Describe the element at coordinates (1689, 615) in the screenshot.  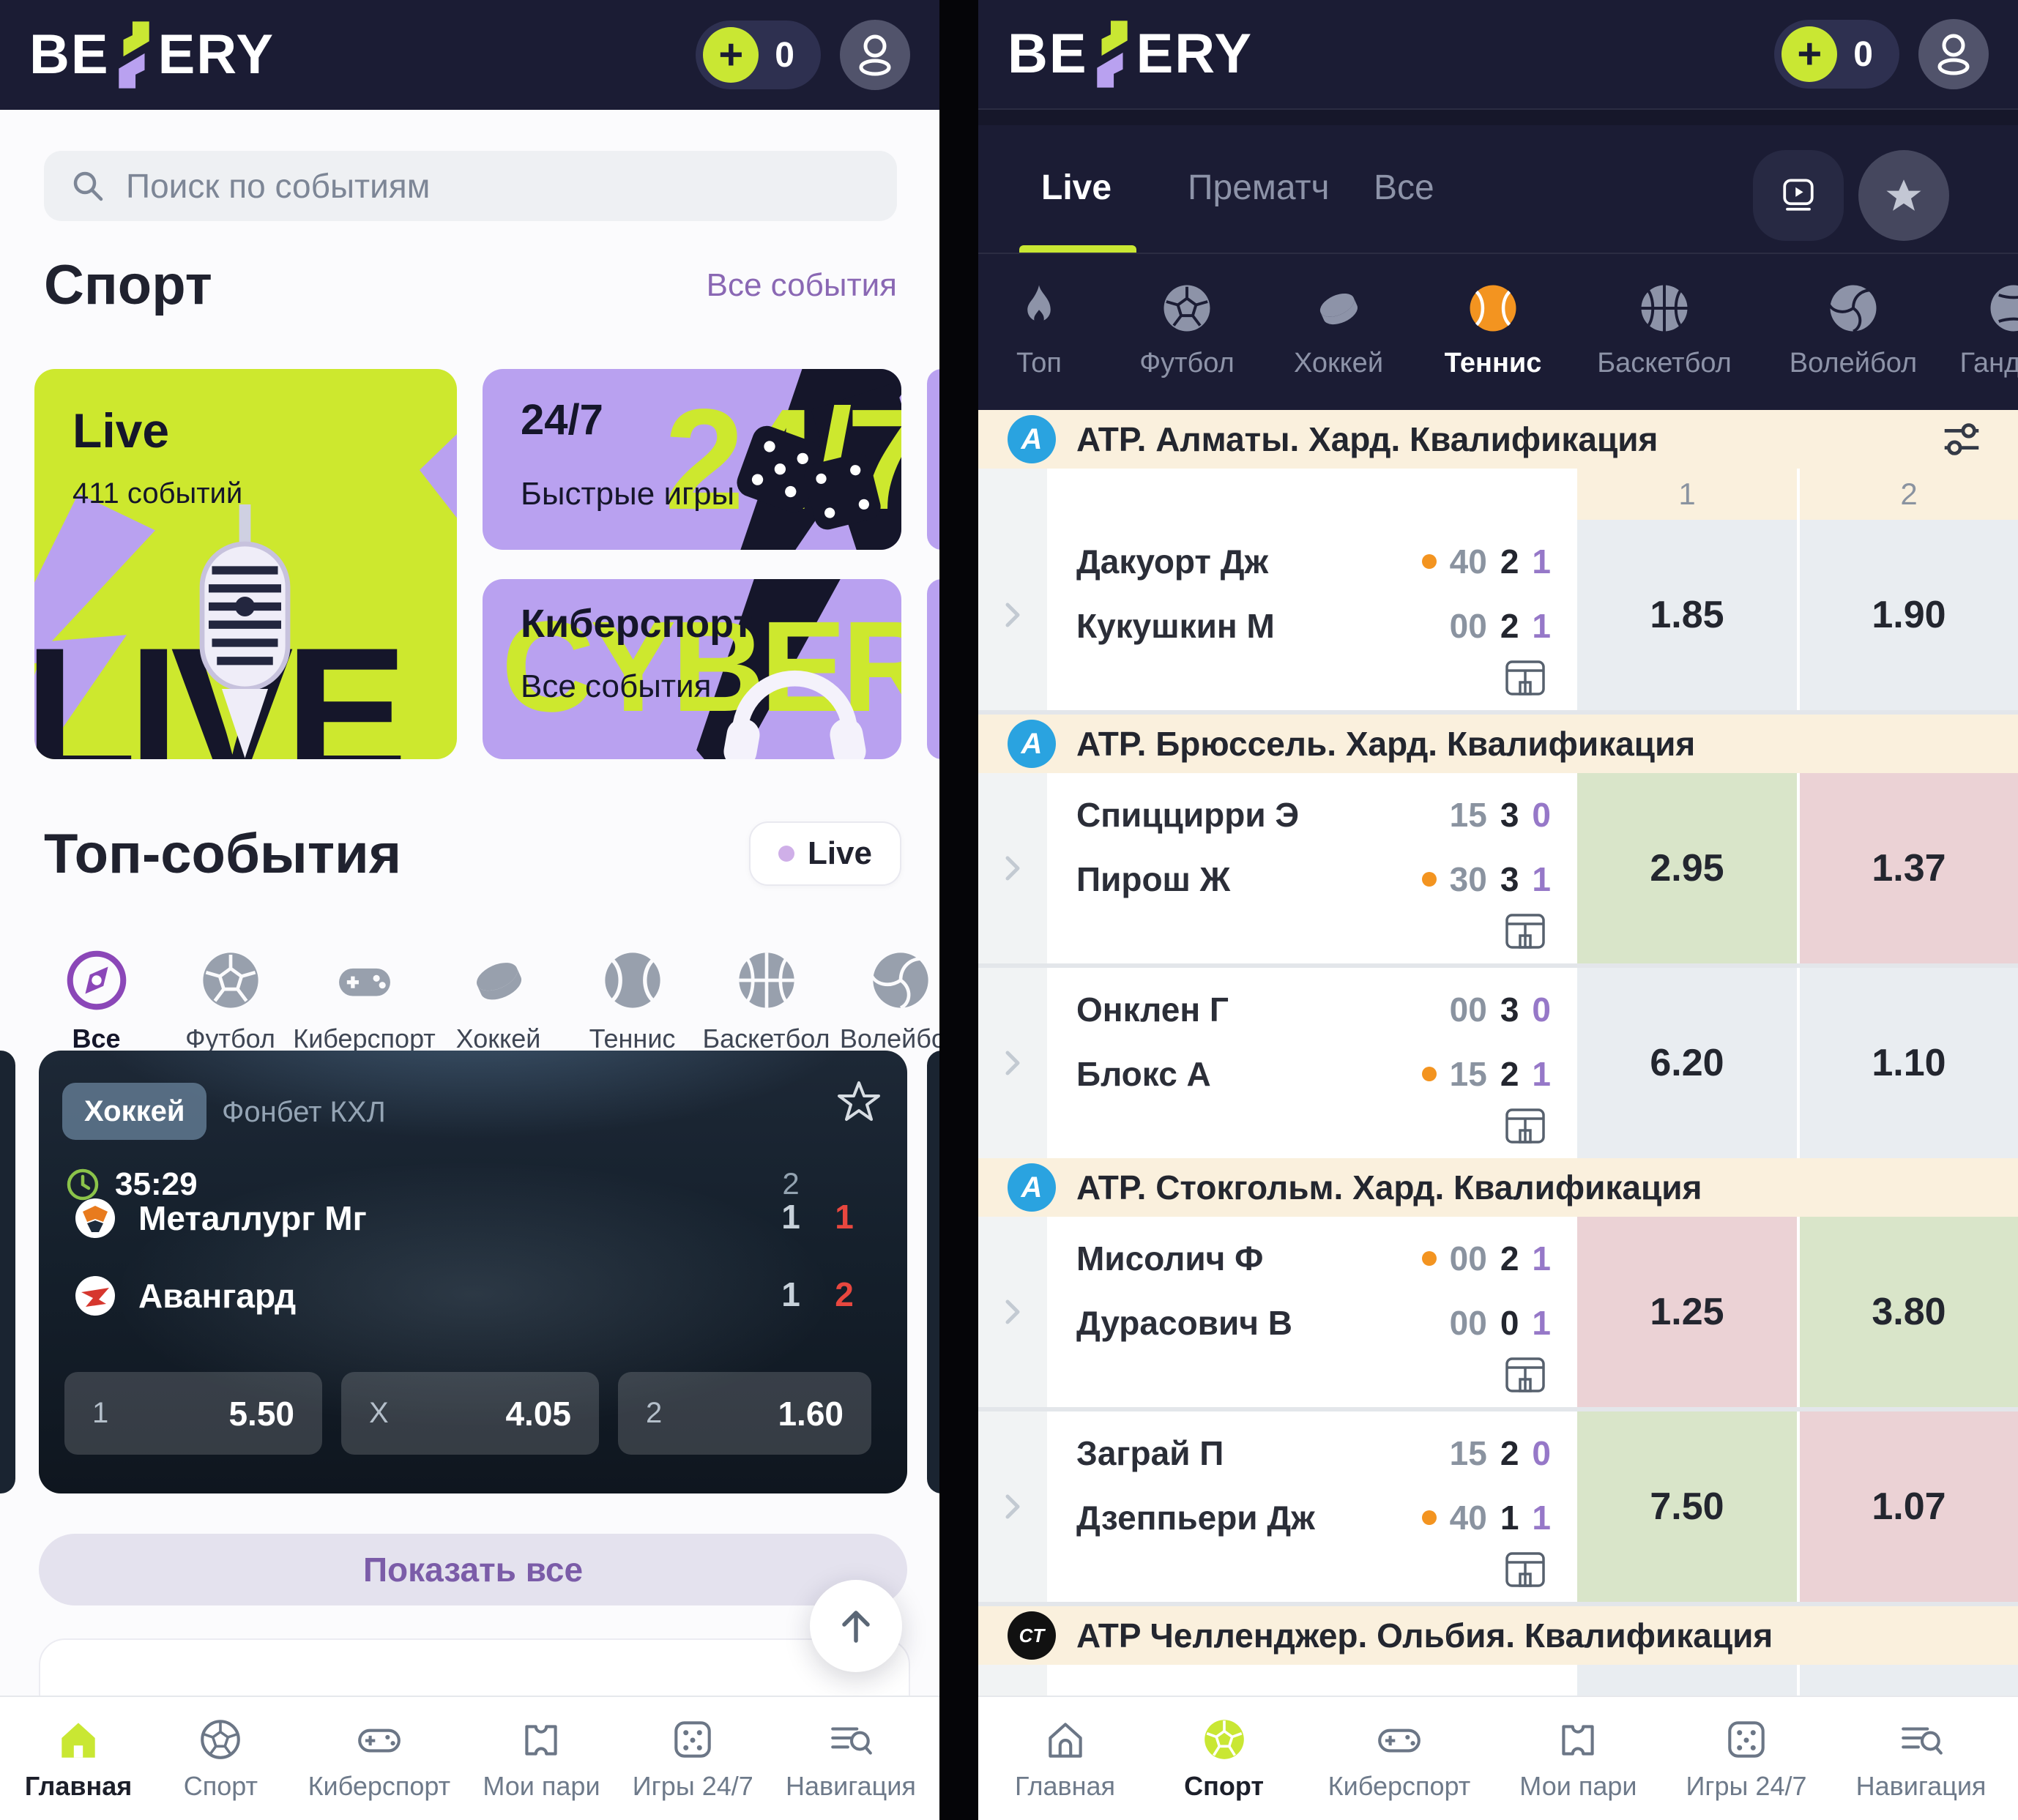
I see `odd-cell-1: 1.85` at that location.